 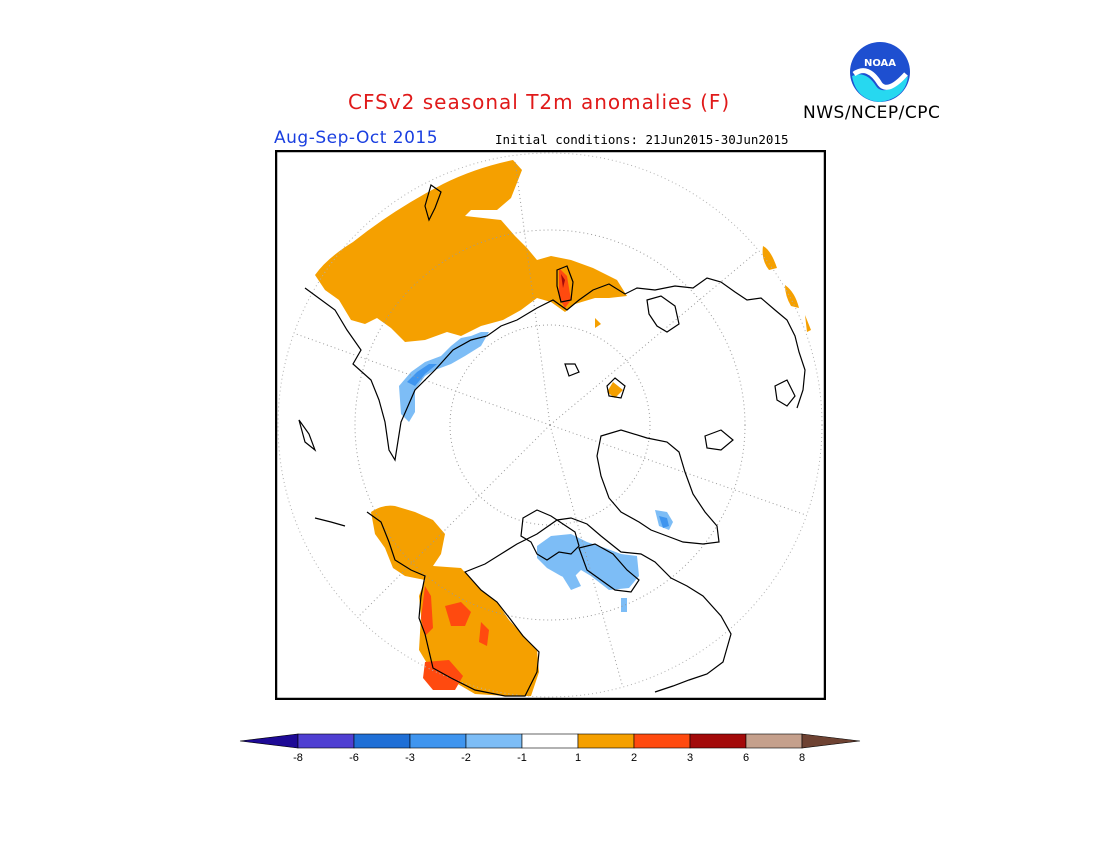 What do you see at coordinates (433, 203) in the screenshot?
I see `coast-taimyr-island` at bounding box center [433, 203].